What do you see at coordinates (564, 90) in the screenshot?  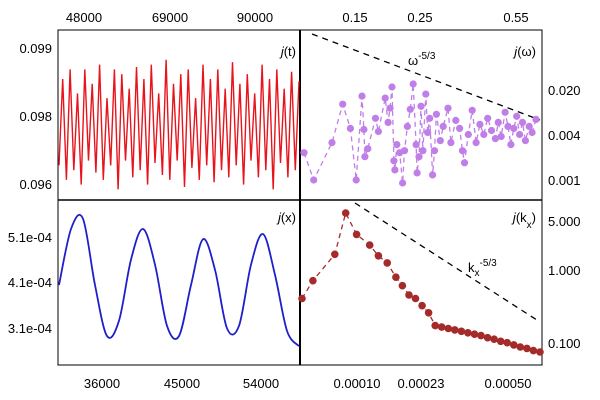 I see `top-right-y-tick-0: 0.020` at bounding box center [564, 90].